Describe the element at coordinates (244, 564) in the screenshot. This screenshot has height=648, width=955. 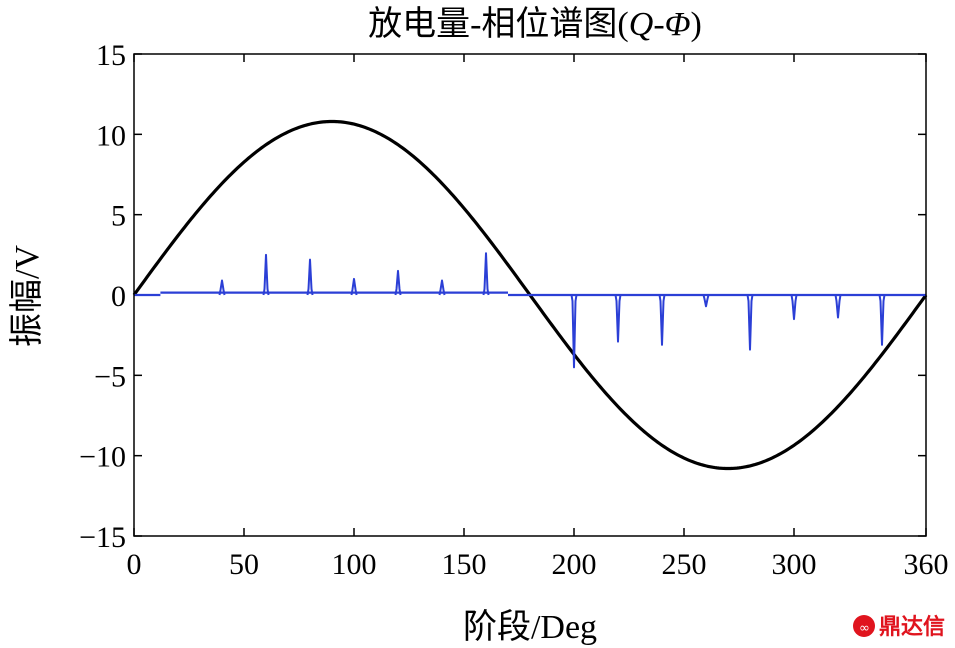
I see `x-tick-label: 50` at that location.